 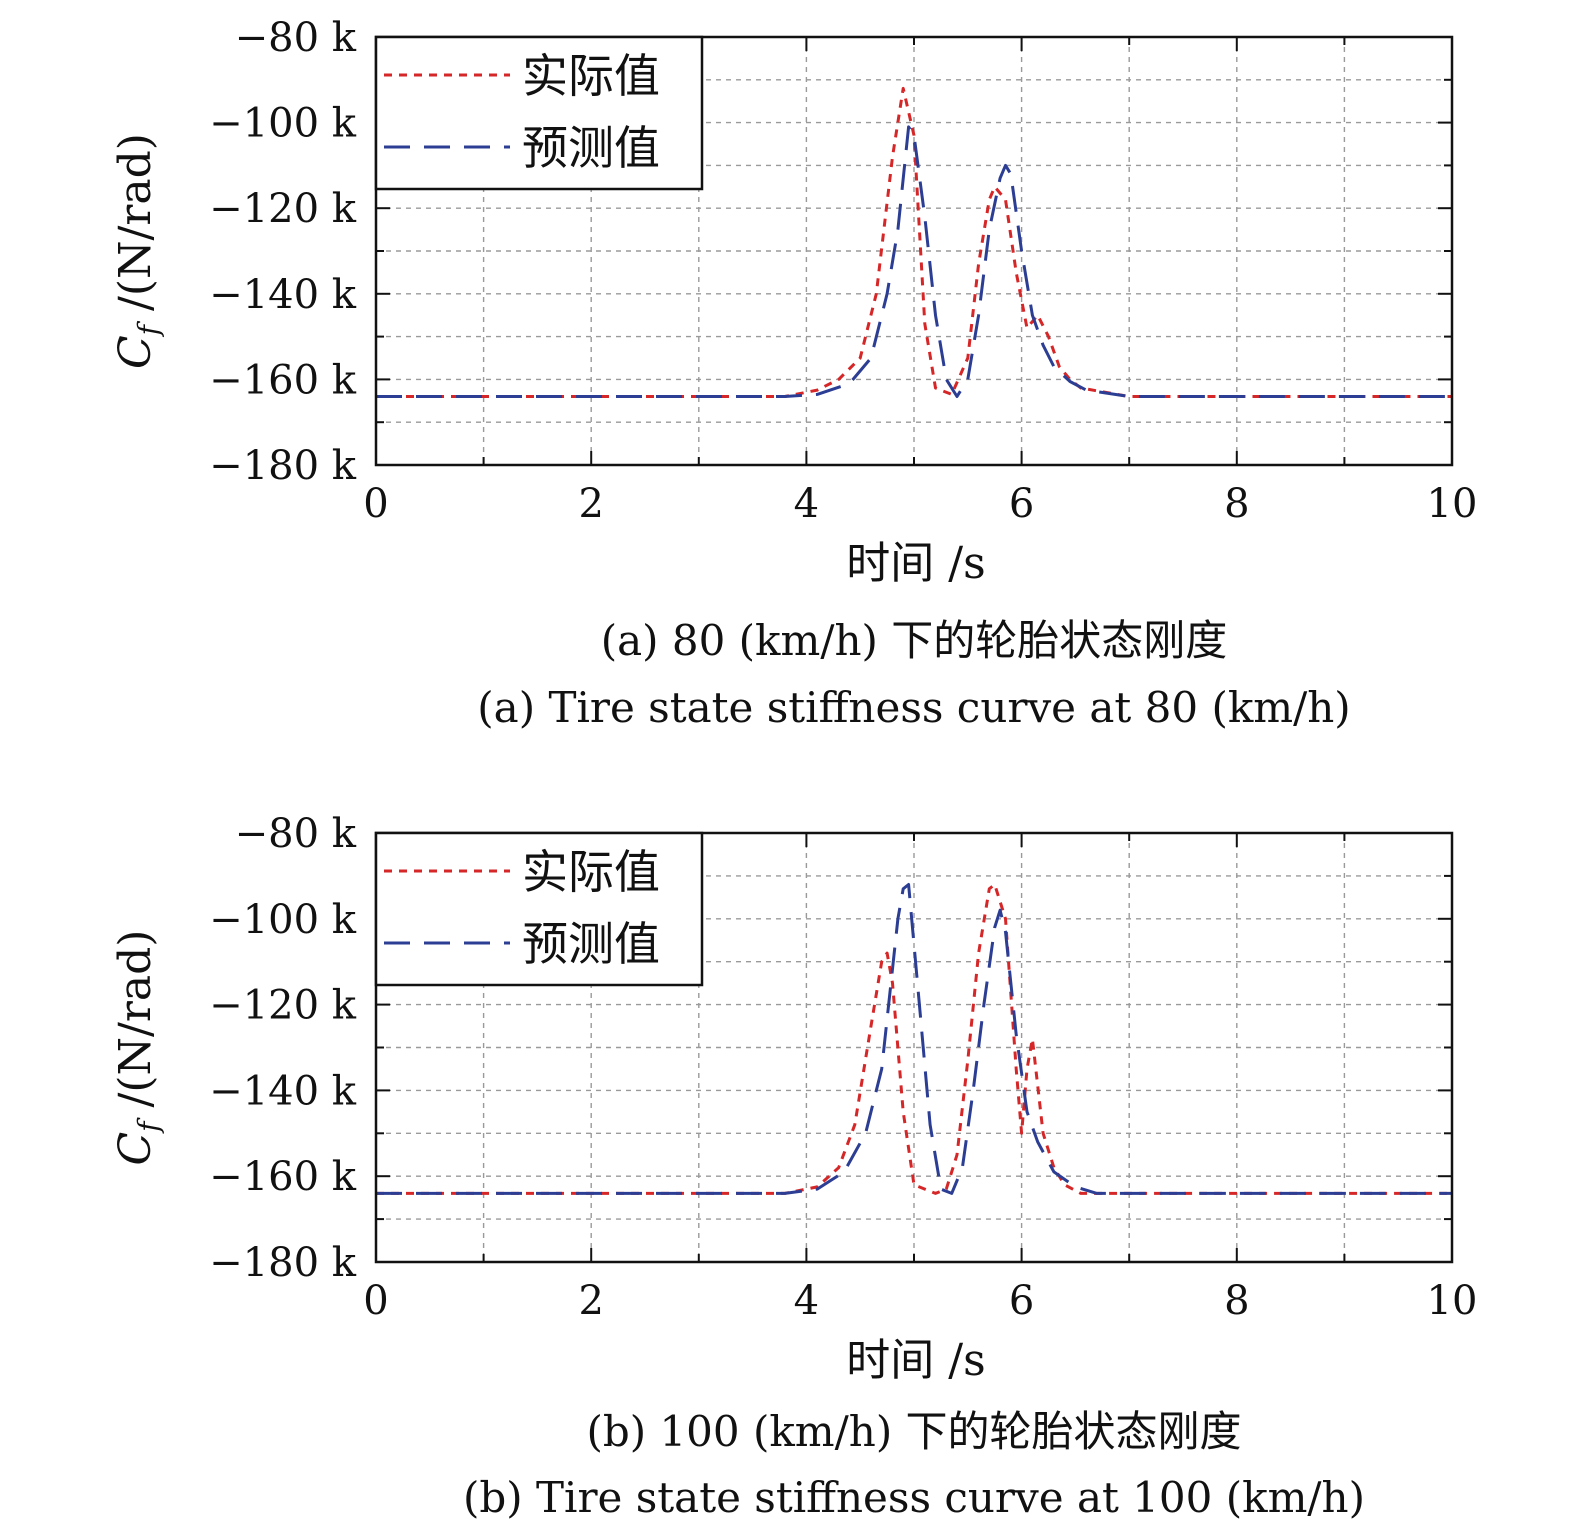 I want to click on caption-chinese: (a) 80 (km/h) 下的轮胎状态刚度, so click(x=914, y=640).